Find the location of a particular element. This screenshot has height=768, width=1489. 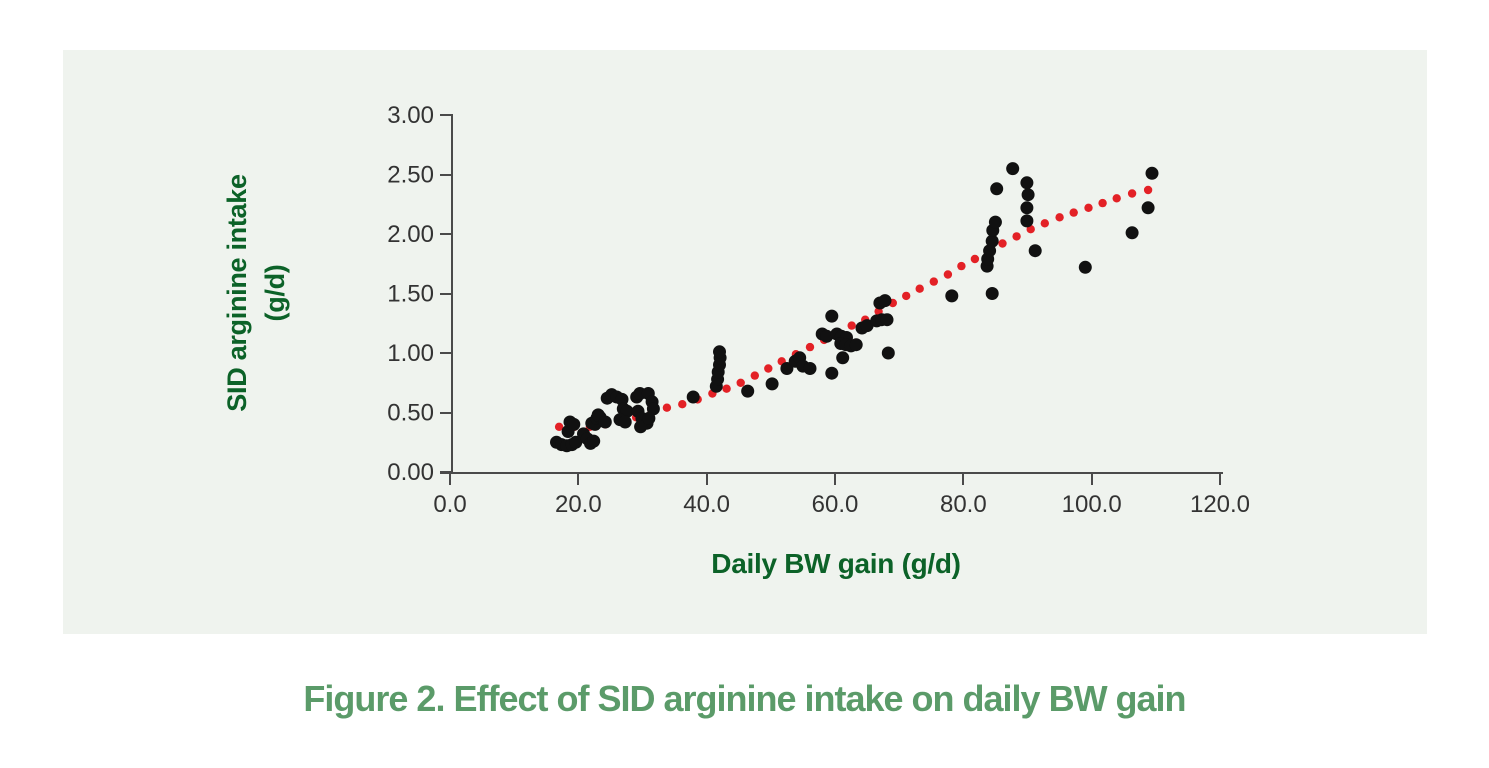

y-tick-label: 2.00 is located at coordinates (410, 234).